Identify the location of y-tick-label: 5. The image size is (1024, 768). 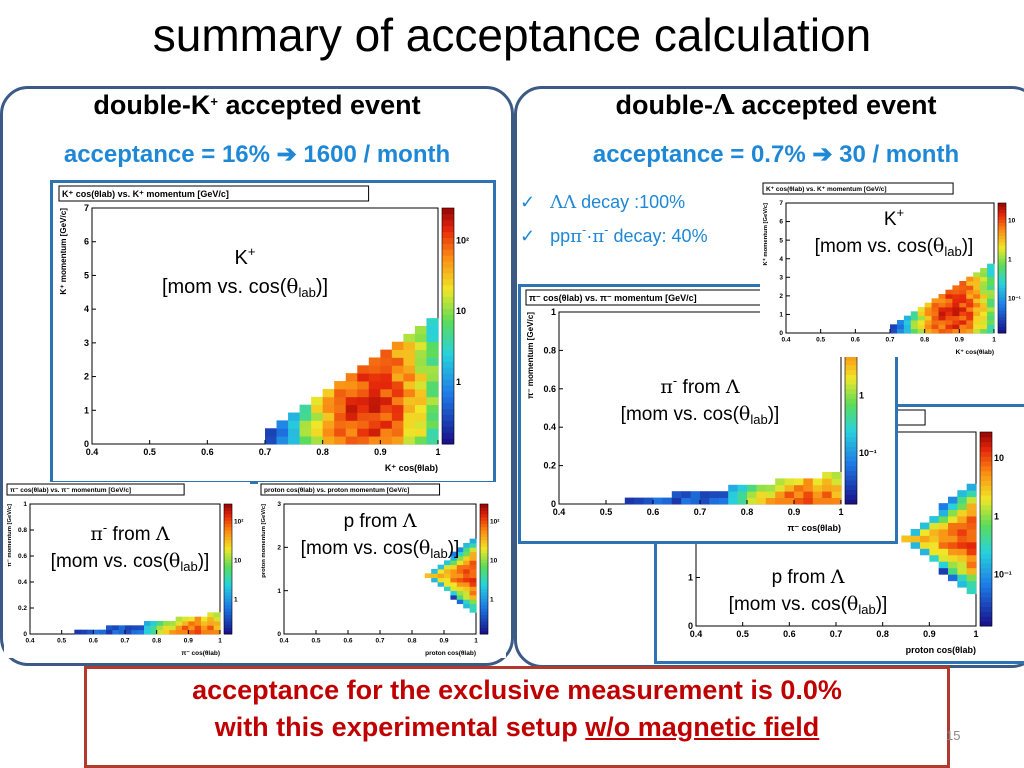
(86, 275).